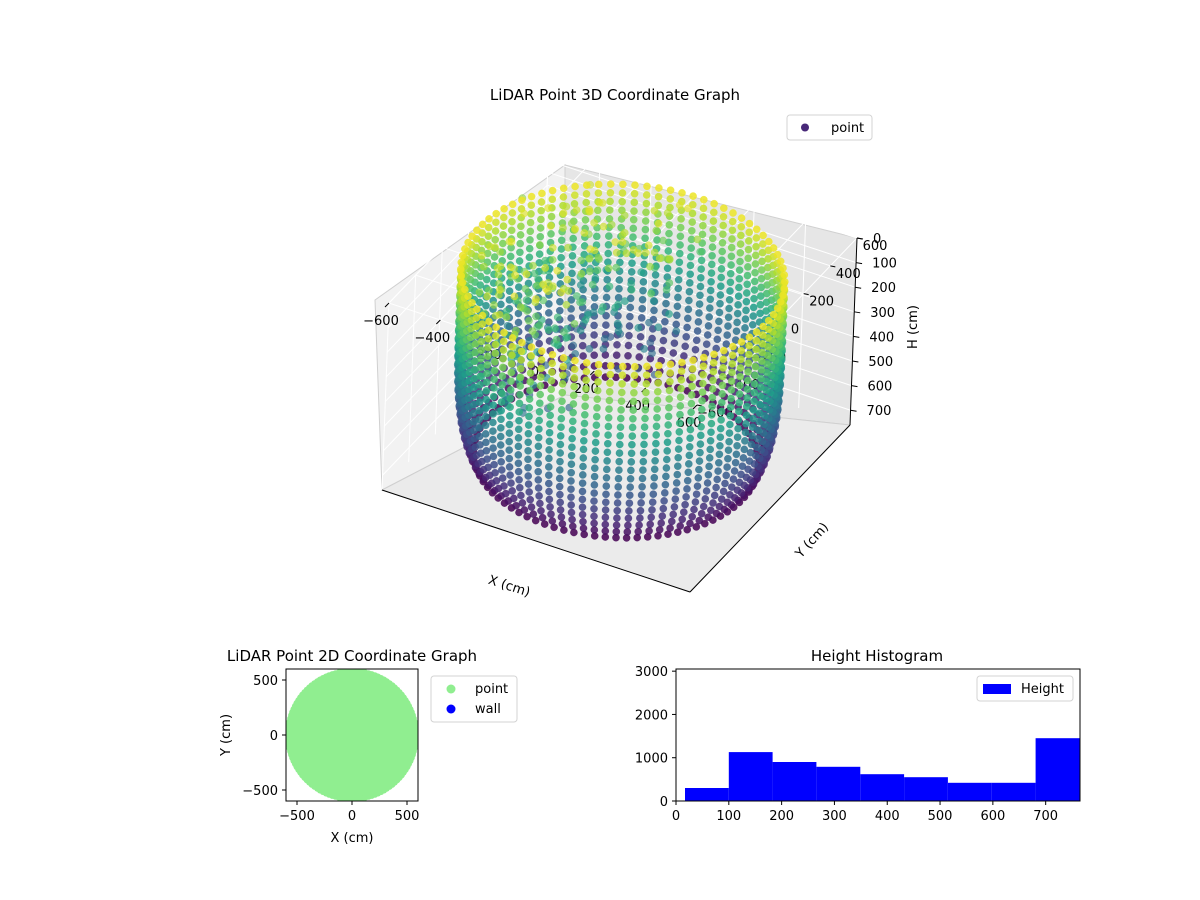  What do you see at coordinates (352, 838) in the screenshot?
I see `x2d-axis-label: X (cm)` at bounding box center [352, 838].